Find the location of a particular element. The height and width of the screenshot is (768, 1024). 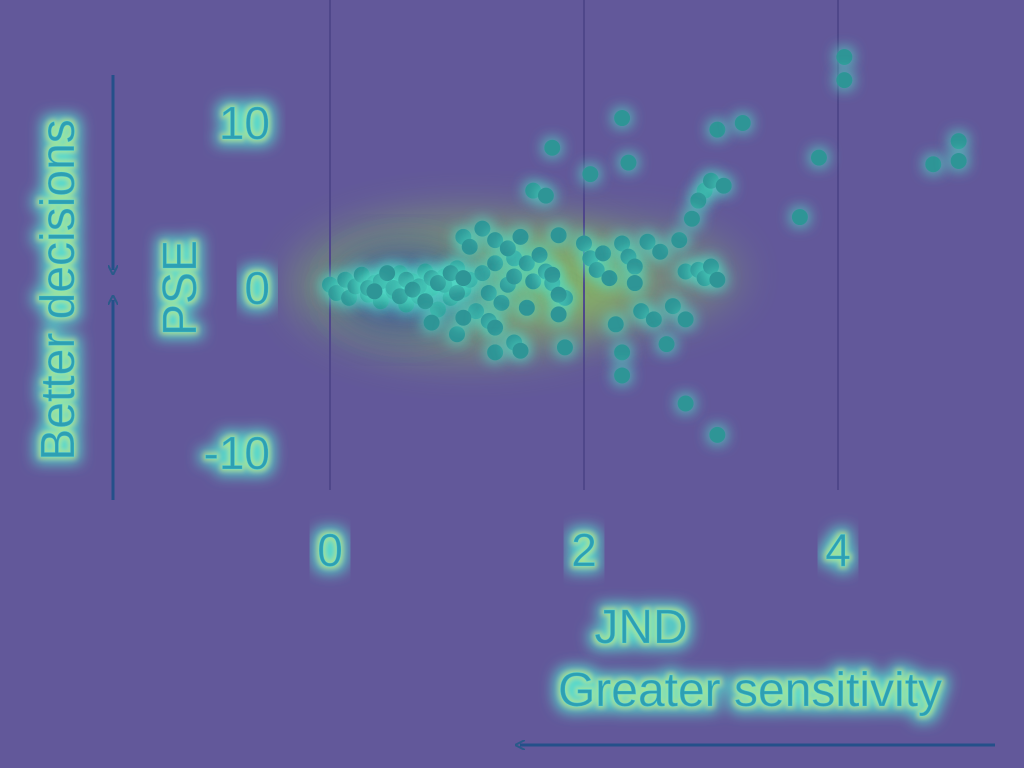

y-tick-label: 0 is located at coordinates (257, 288).